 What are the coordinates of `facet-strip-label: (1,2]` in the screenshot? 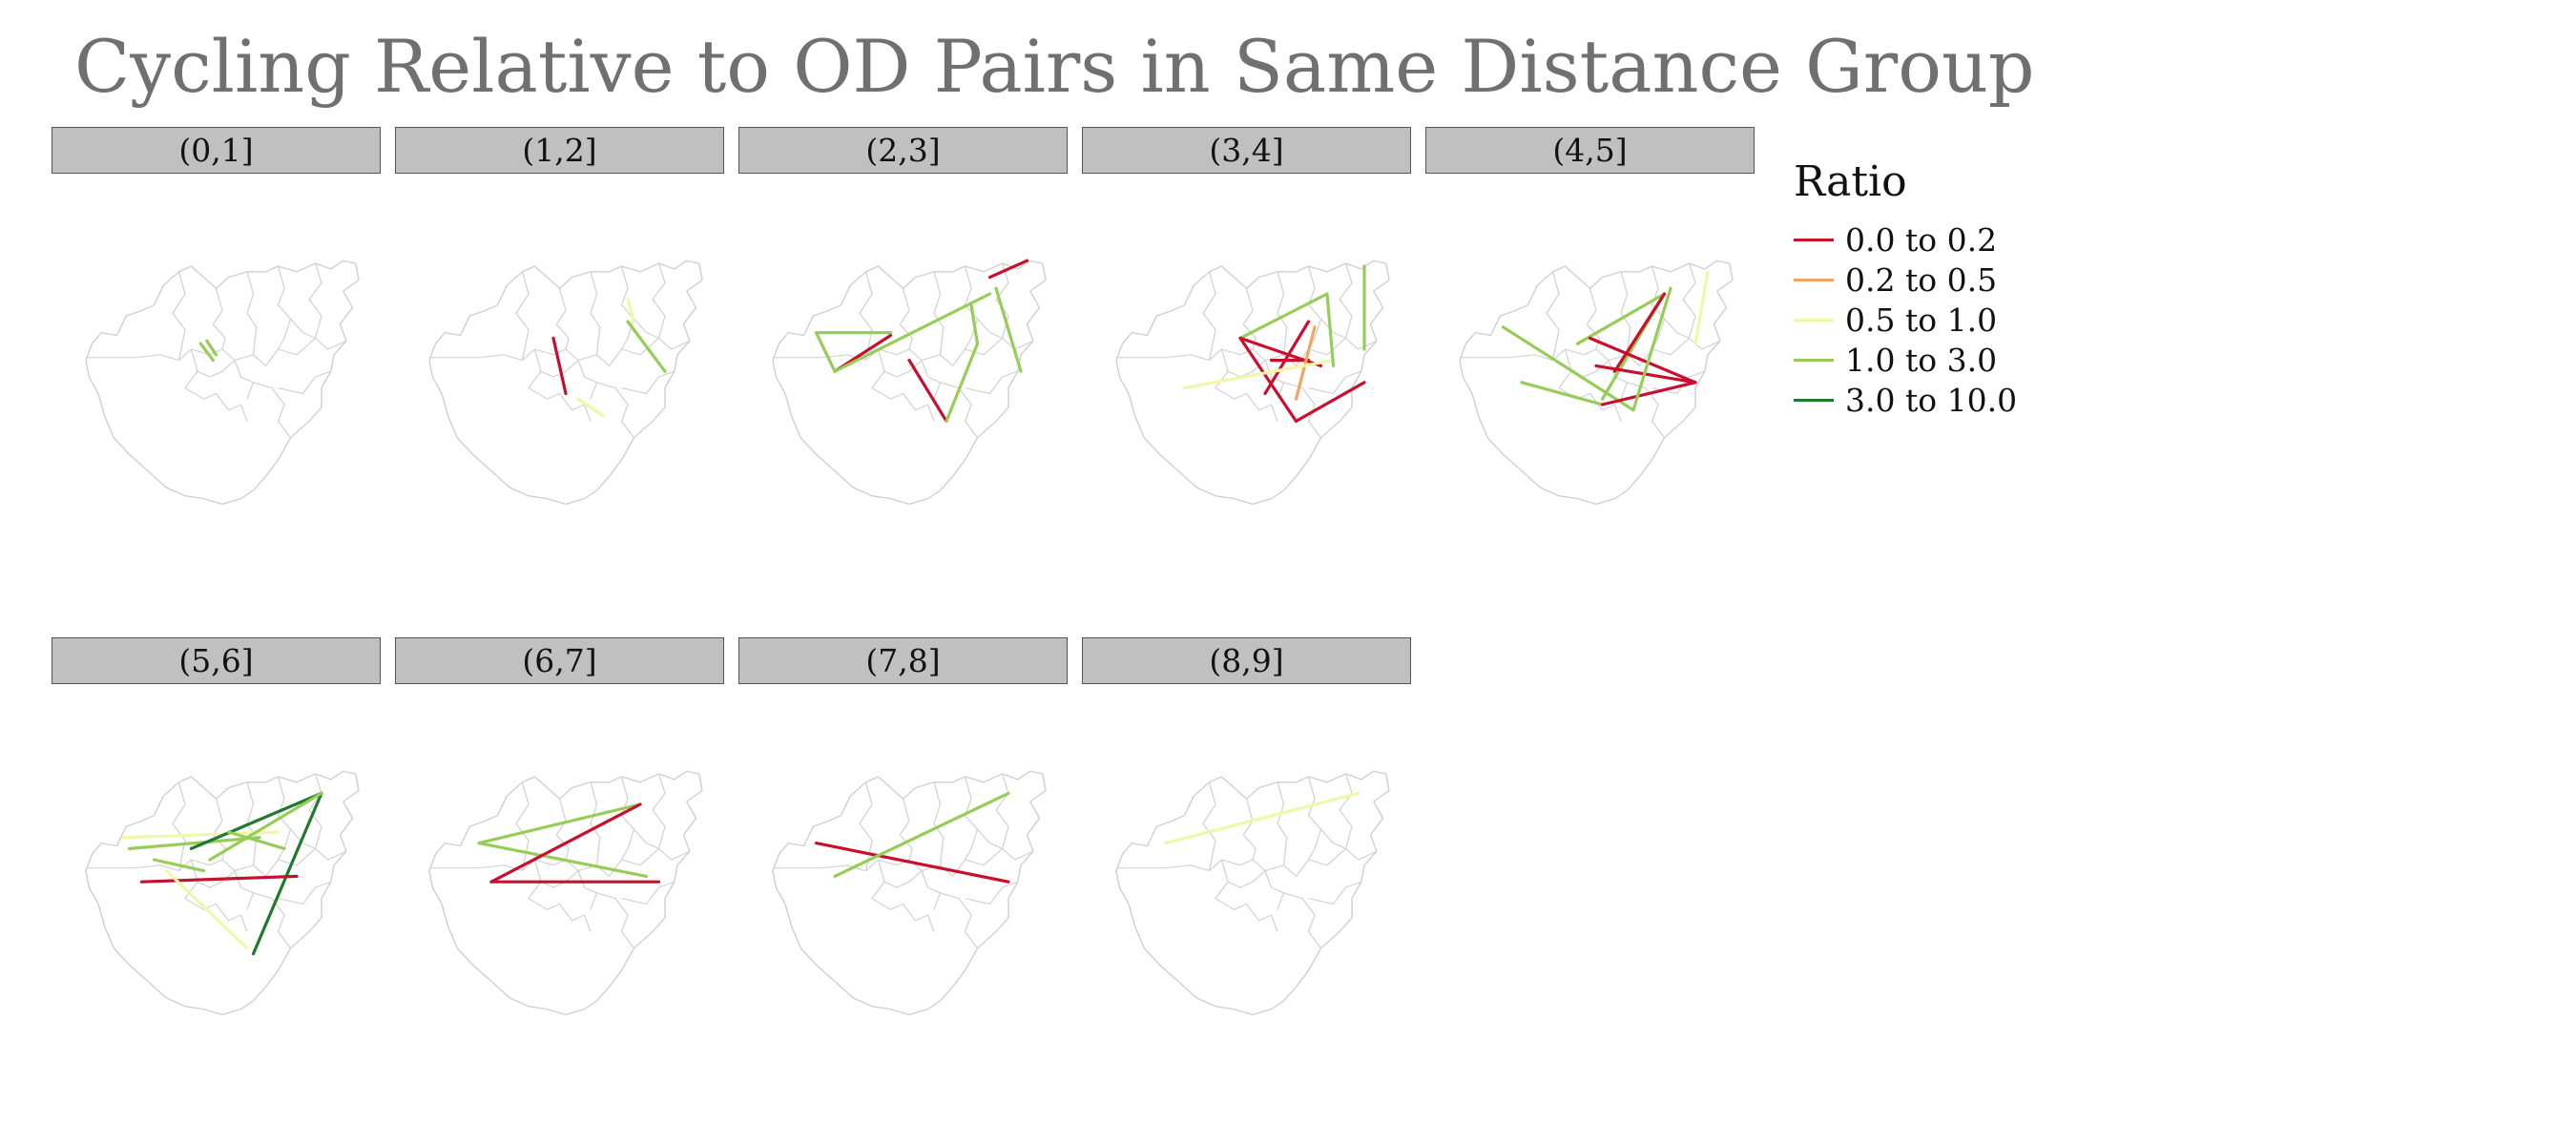 It's located at (559, 151).